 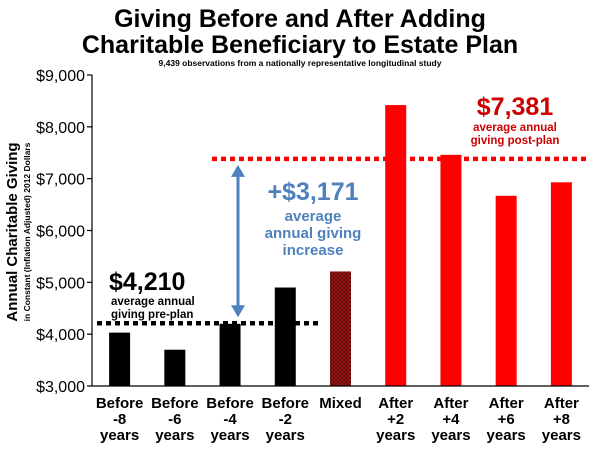 What do you see at coordinates (395, 419) in the screenshot?
I see `x-tick-label: +2` at bounding box center [395, 419].